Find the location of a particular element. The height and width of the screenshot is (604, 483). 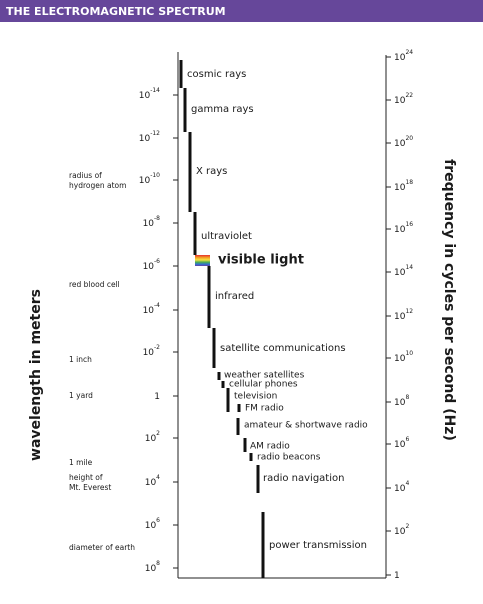

wavelength-tick-label: 10⁻¹² is located at coordinates (149, 137).